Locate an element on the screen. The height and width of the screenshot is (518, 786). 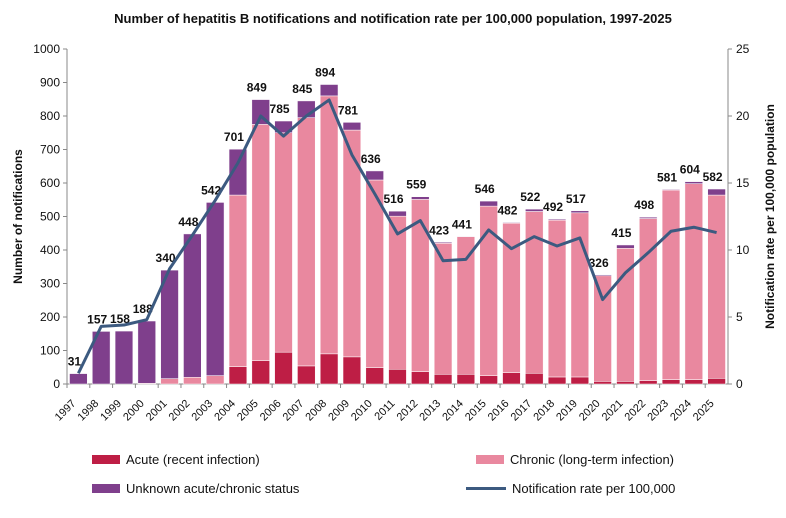
legend-unknown: Unknown acute/chronic status is located at coordinates (195, 488).